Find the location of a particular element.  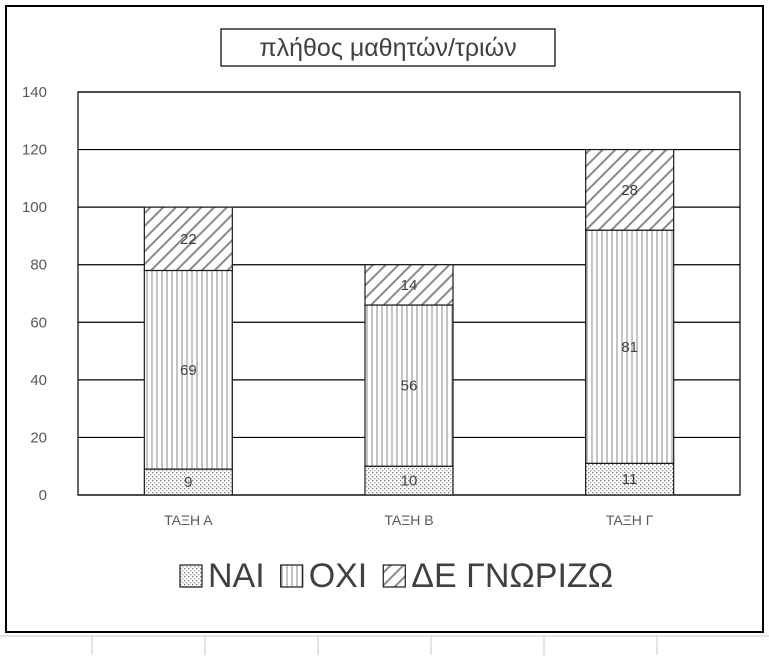

chart-title-group: πλήθος μαθητών/τριών is located at coordinates (388, 47).